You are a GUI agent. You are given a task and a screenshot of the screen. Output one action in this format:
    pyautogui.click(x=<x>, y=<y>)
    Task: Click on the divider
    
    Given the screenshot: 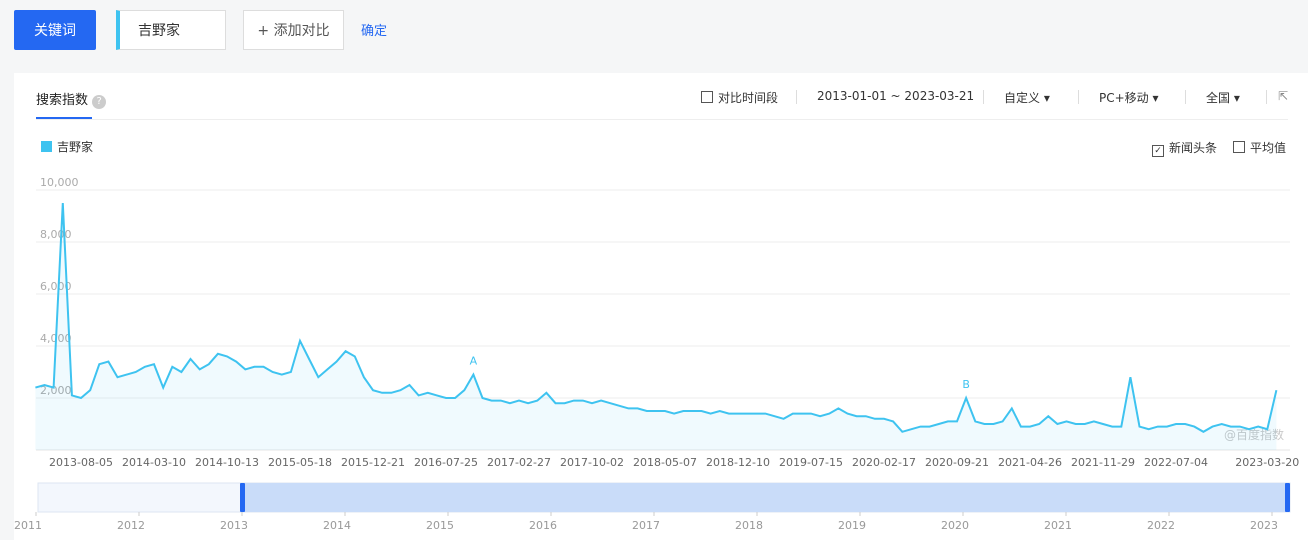 What is the action you would take?
    pyautogui.click(x=662, y=119)
    